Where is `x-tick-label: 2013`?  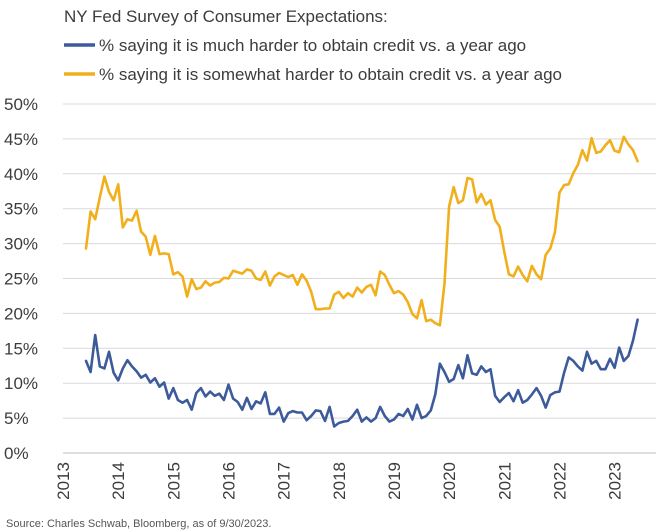 x-tick-label: 2013 is located at coordinates (63, 481).